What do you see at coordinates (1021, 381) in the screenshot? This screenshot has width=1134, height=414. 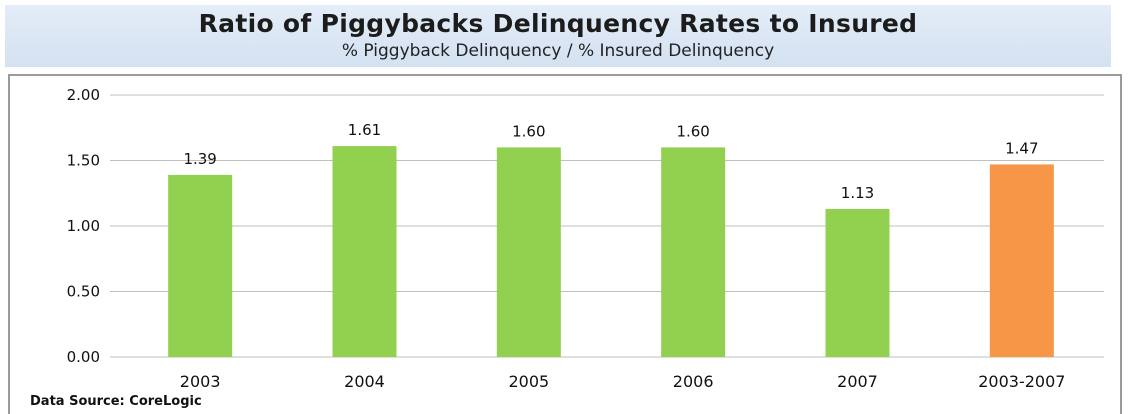 I see `x-tick-label: 2003-2007` at bounding box center [1021, 381].